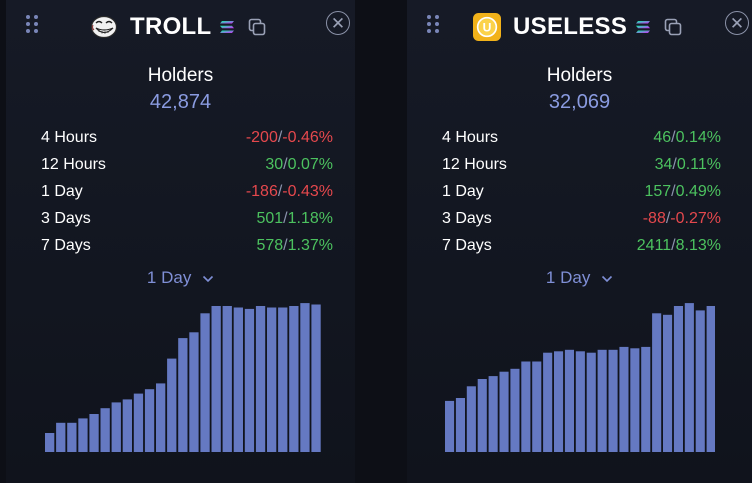 This screenshot has width=752, height=483. What do you see at coordinates (607, 278) in the screenshot?
I see `chevron-down-icon` at bounding box center [607, 278].